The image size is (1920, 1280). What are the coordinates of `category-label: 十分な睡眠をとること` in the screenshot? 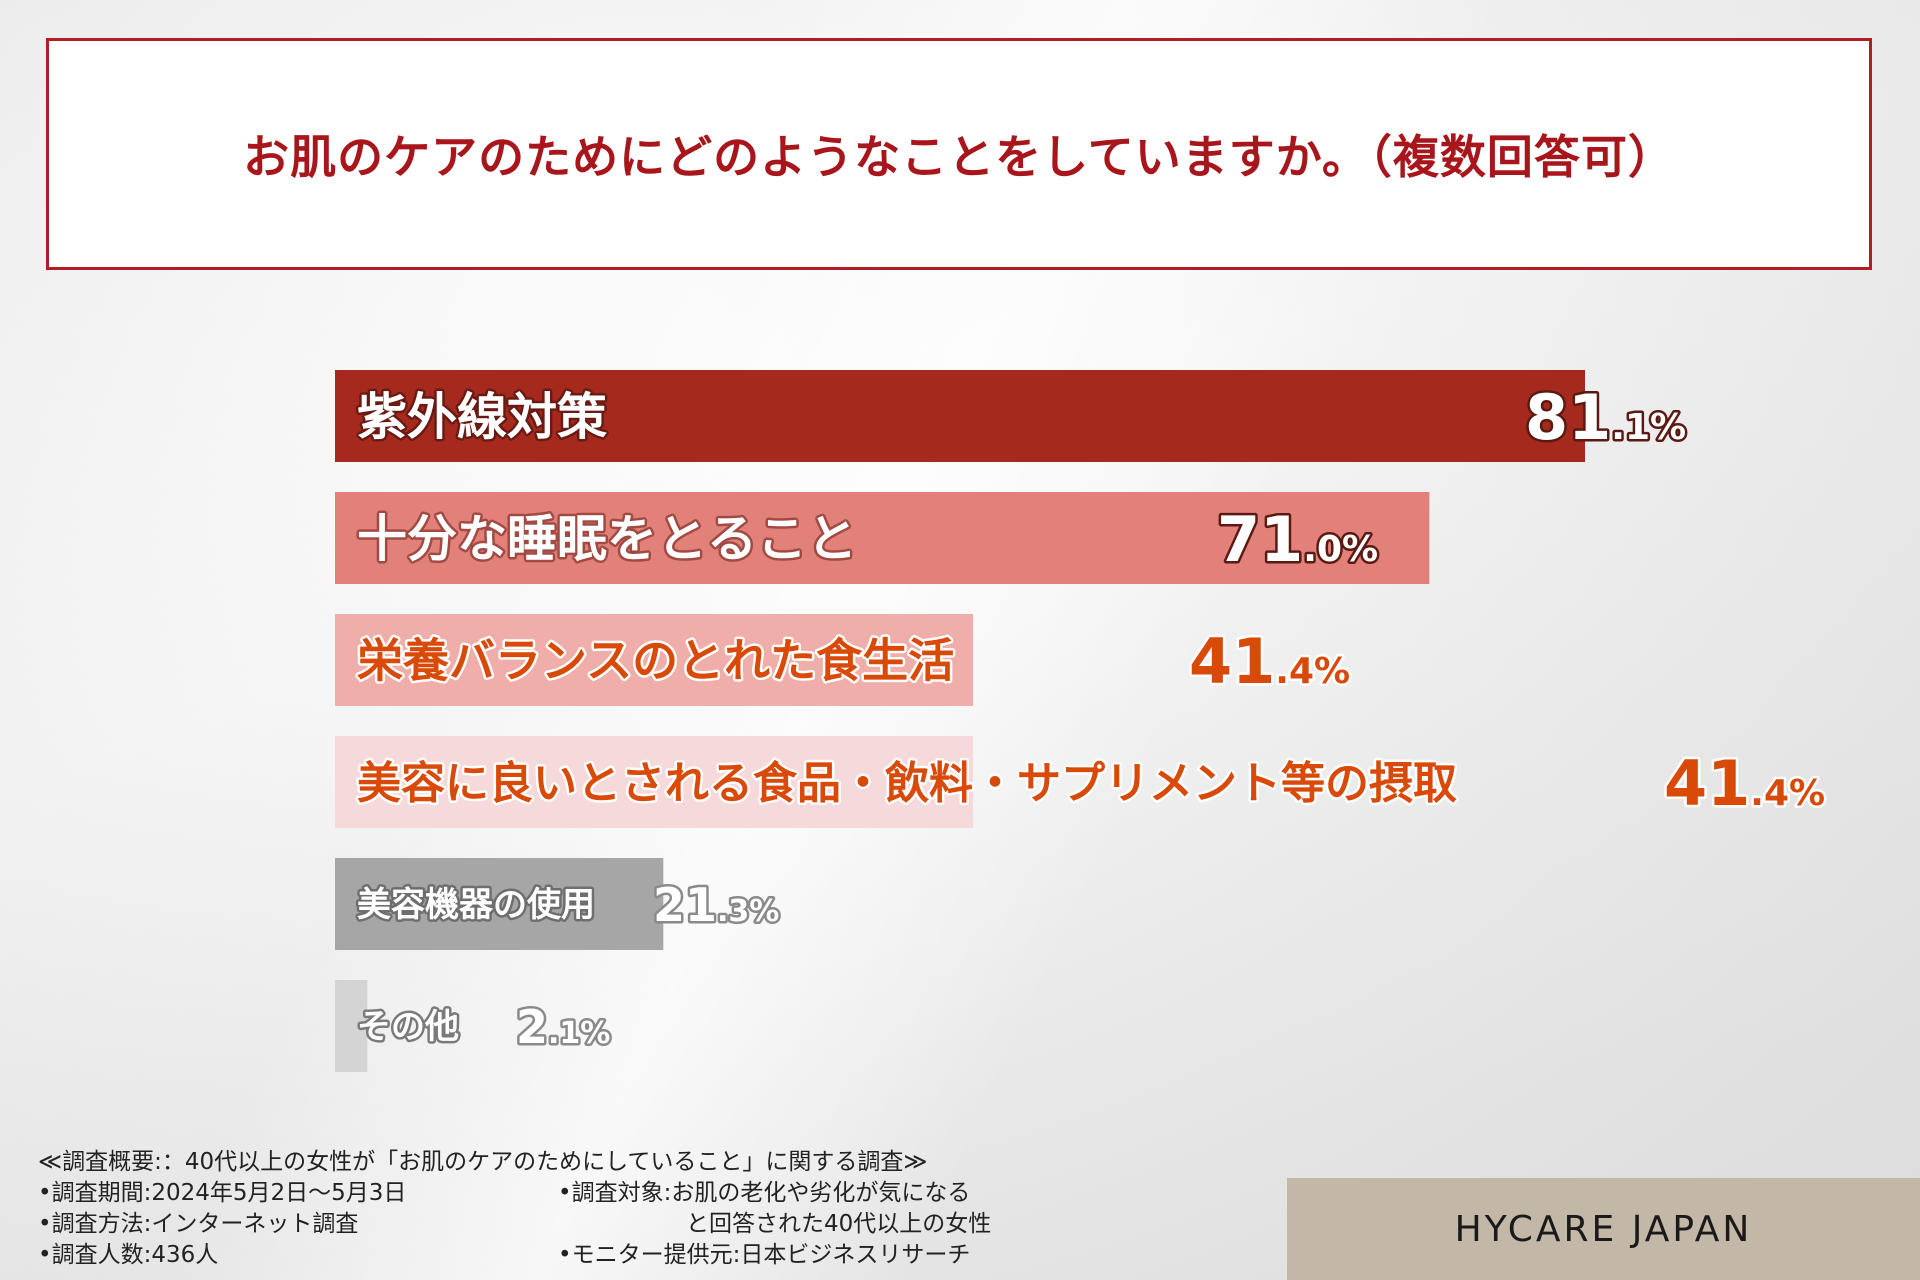 It's located at (607, 539).